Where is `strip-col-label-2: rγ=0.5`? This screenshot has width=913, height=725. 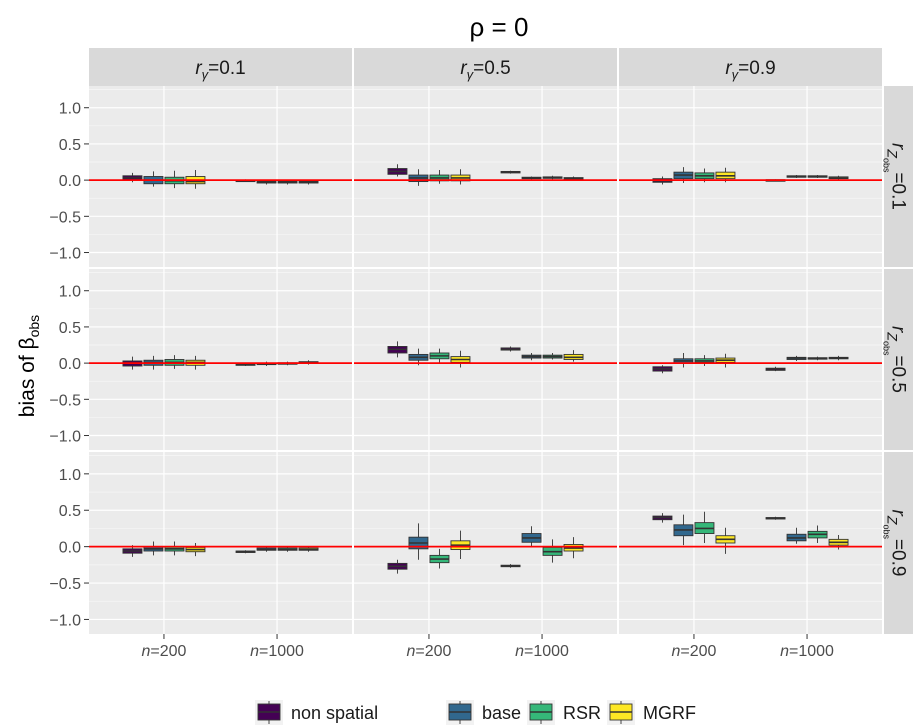
strip-col-label-2: rγ=0.5 is located at coordinates (485, 70).